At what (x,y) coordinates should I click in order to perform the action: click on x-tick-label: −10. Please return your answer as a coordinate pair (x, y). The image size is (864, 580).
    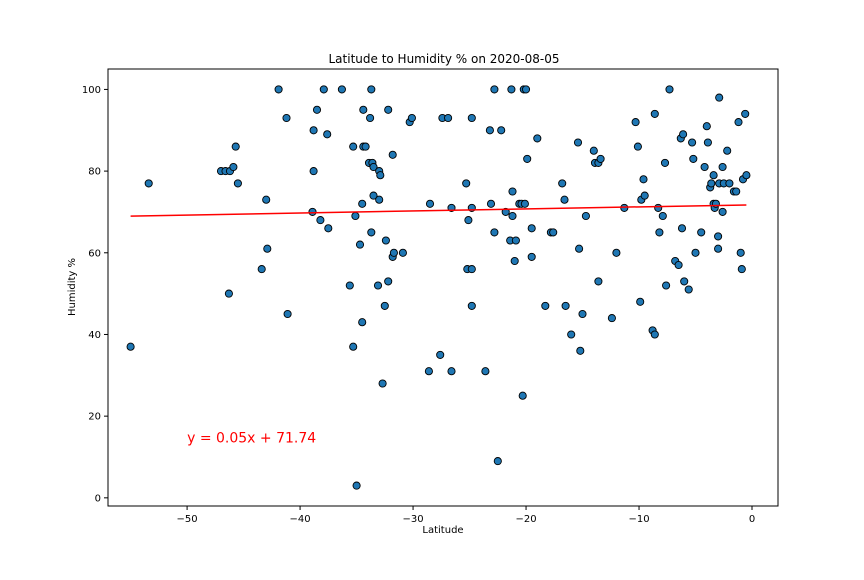
    Looking at the image, I should click on (638, 519).